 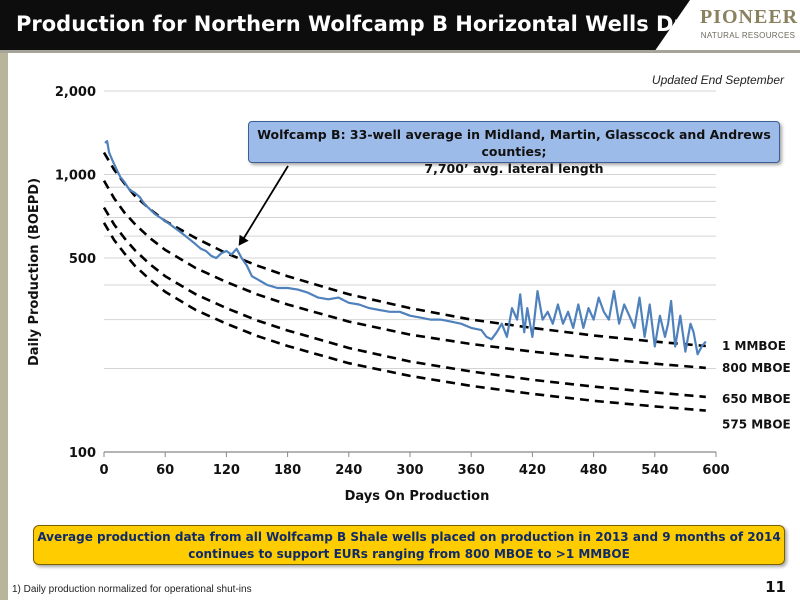 I want to click on pioneer-logo: PIONEER NATURAL RESOURCES, so click(x=749, y=25).